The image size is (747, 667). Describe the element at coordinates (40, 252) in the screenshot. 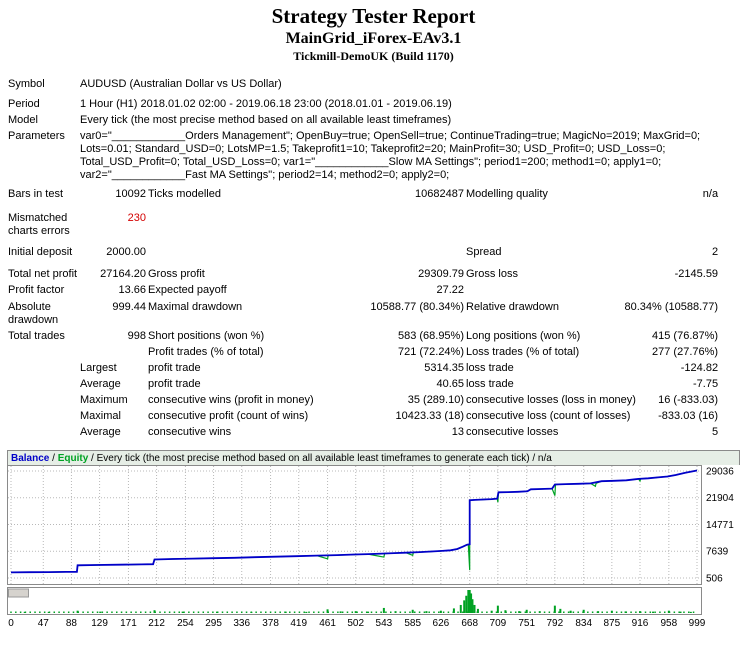

I see `report-cell: Initial deposit` at that location.